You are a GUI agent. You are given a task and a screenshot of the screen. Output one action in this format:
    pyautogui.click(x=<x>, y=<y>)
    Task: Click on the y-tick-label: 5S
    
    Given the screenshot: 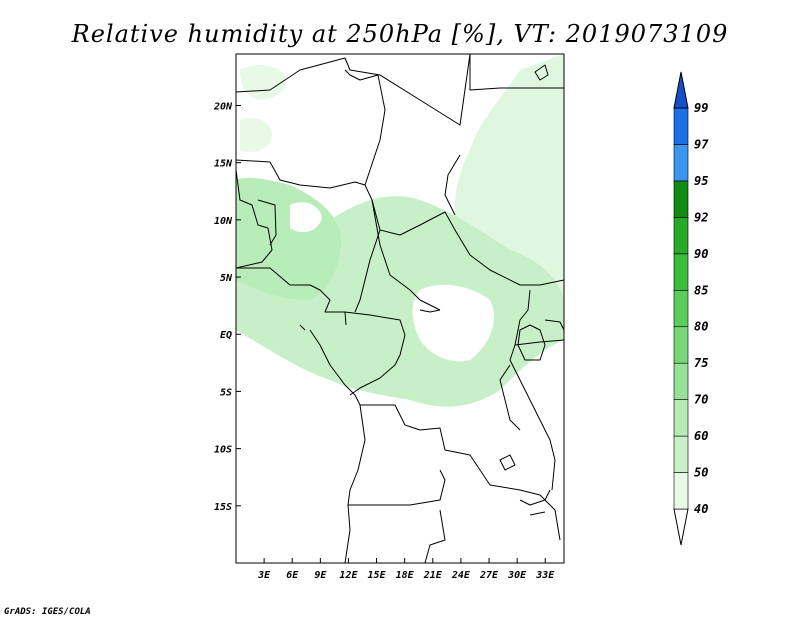 What is the action you would take?
    pyautogui.click(x=226, y=392)
    